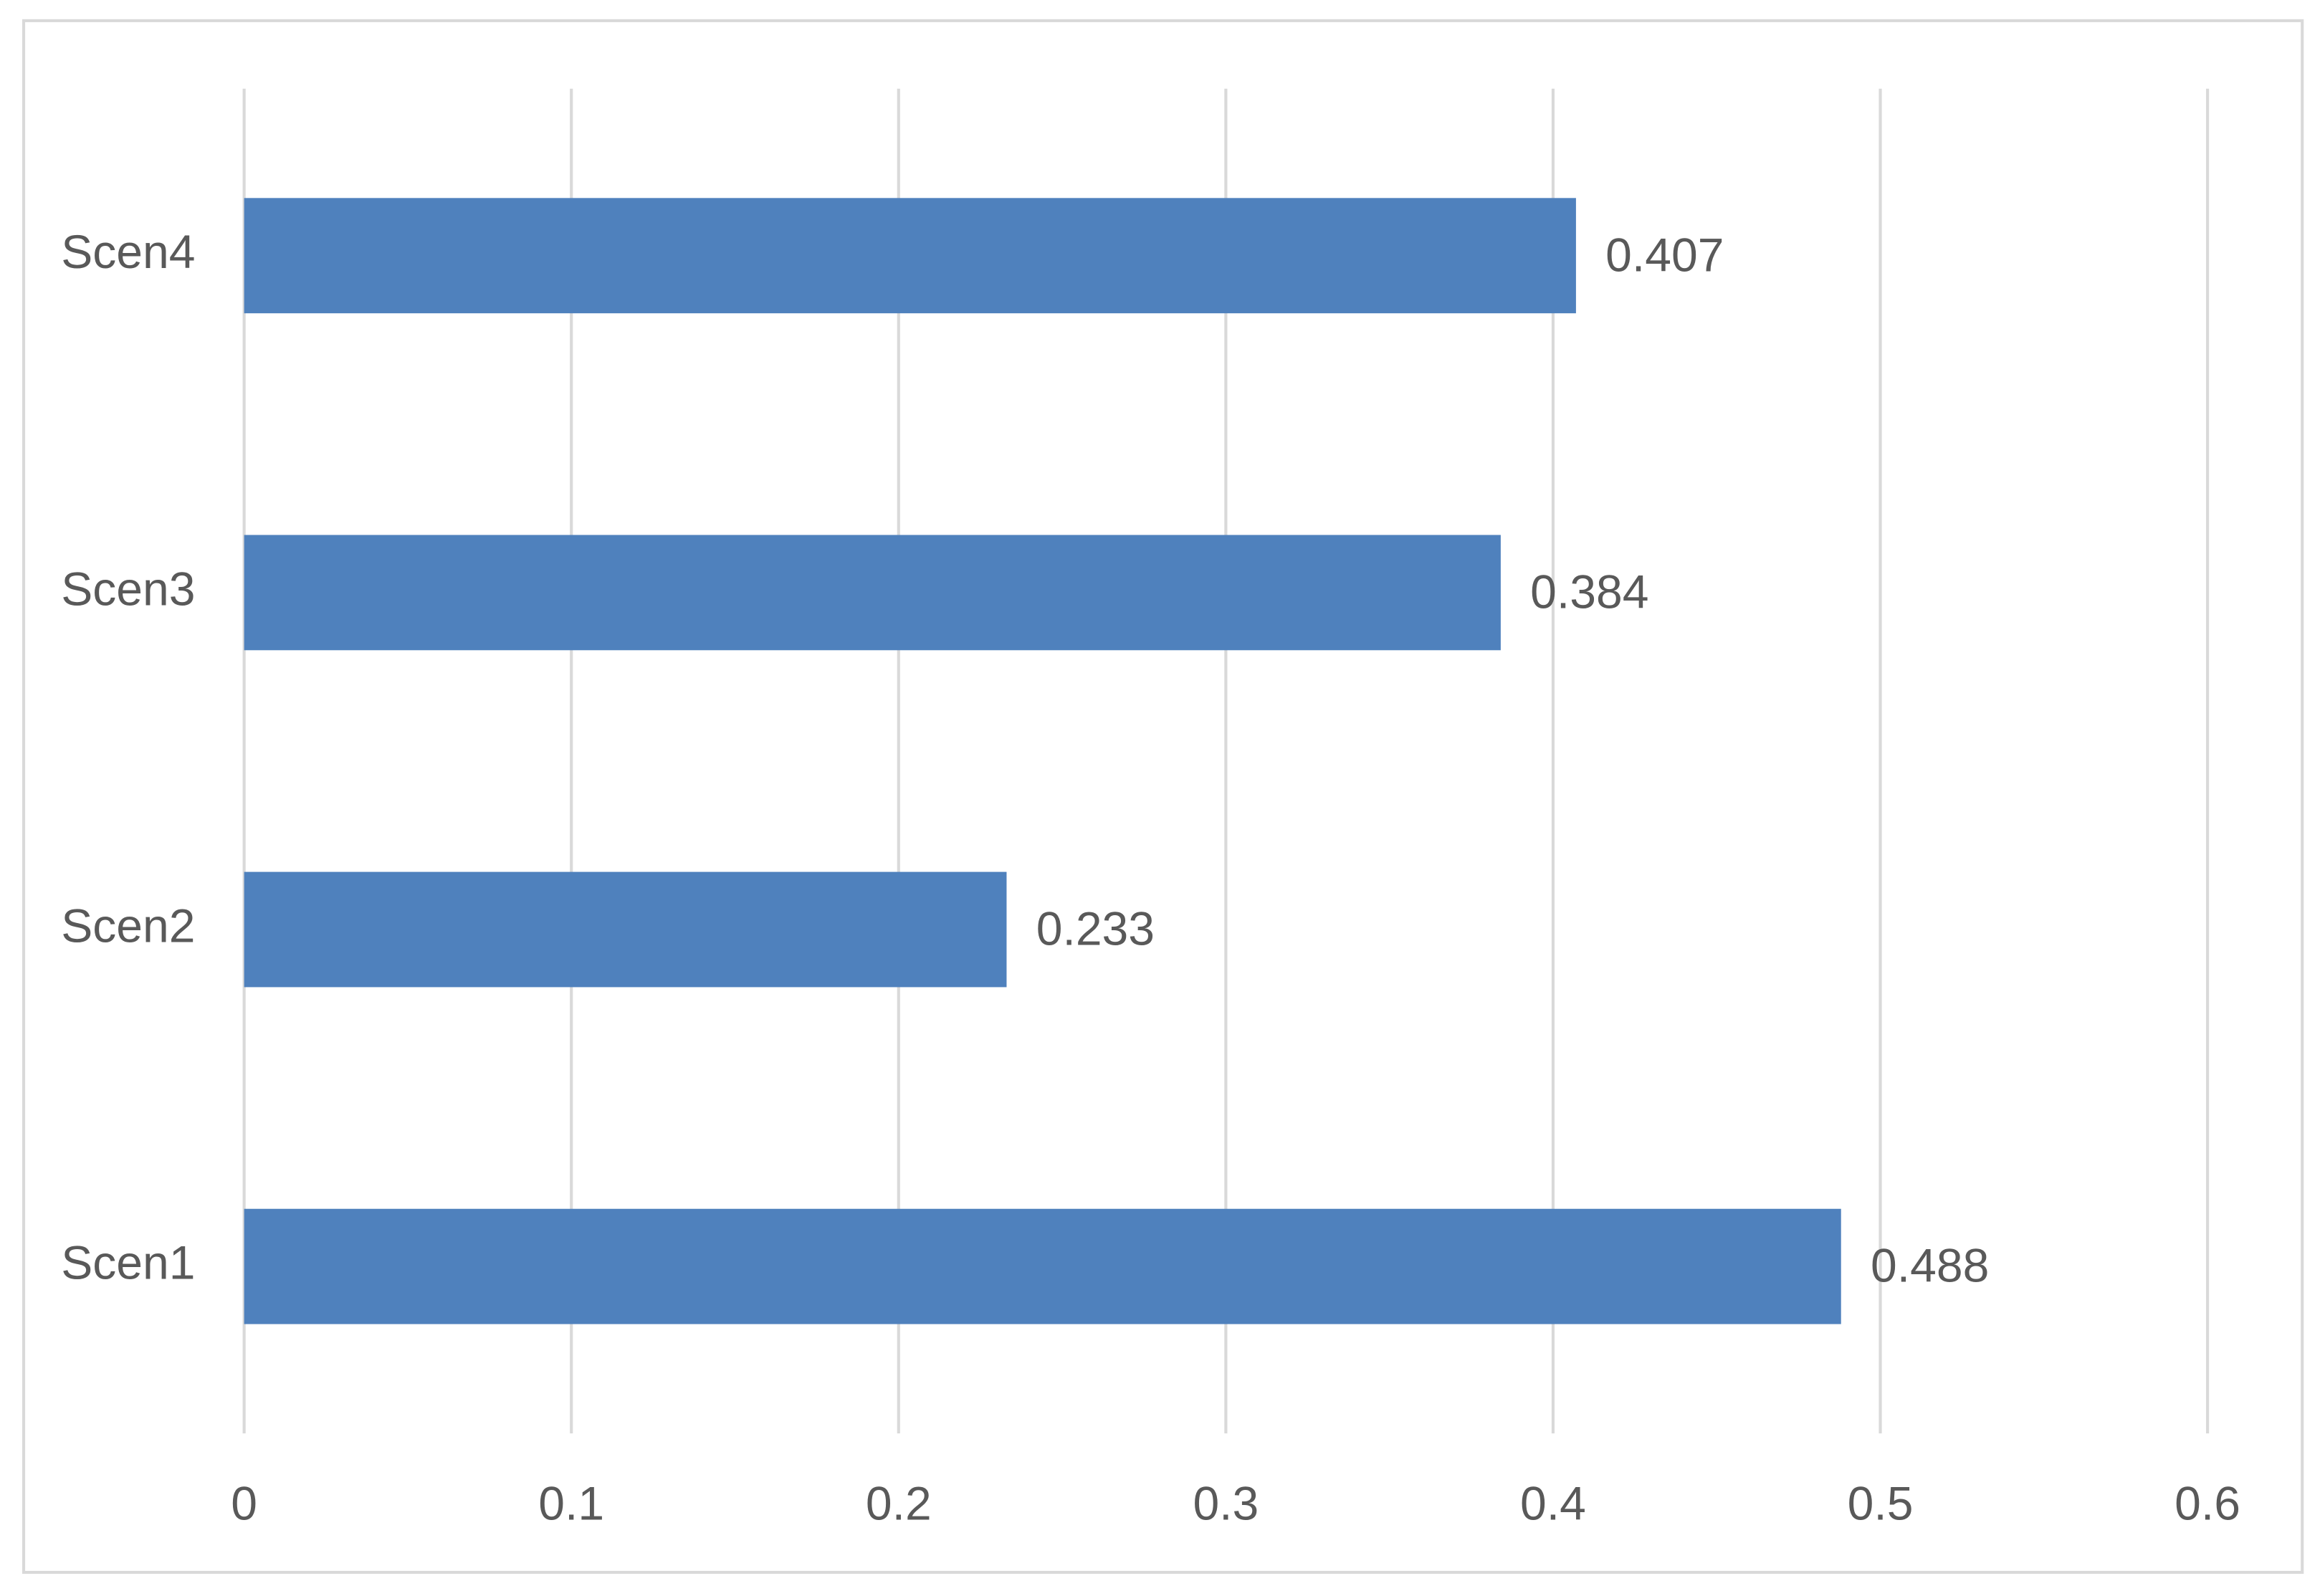 The height and width of the screenshot is (1596, 2320). What do you see at coordinates (1095, 928) in the screenshot?
I see `data-label: 0.233` at bounding box center [1095, 928].